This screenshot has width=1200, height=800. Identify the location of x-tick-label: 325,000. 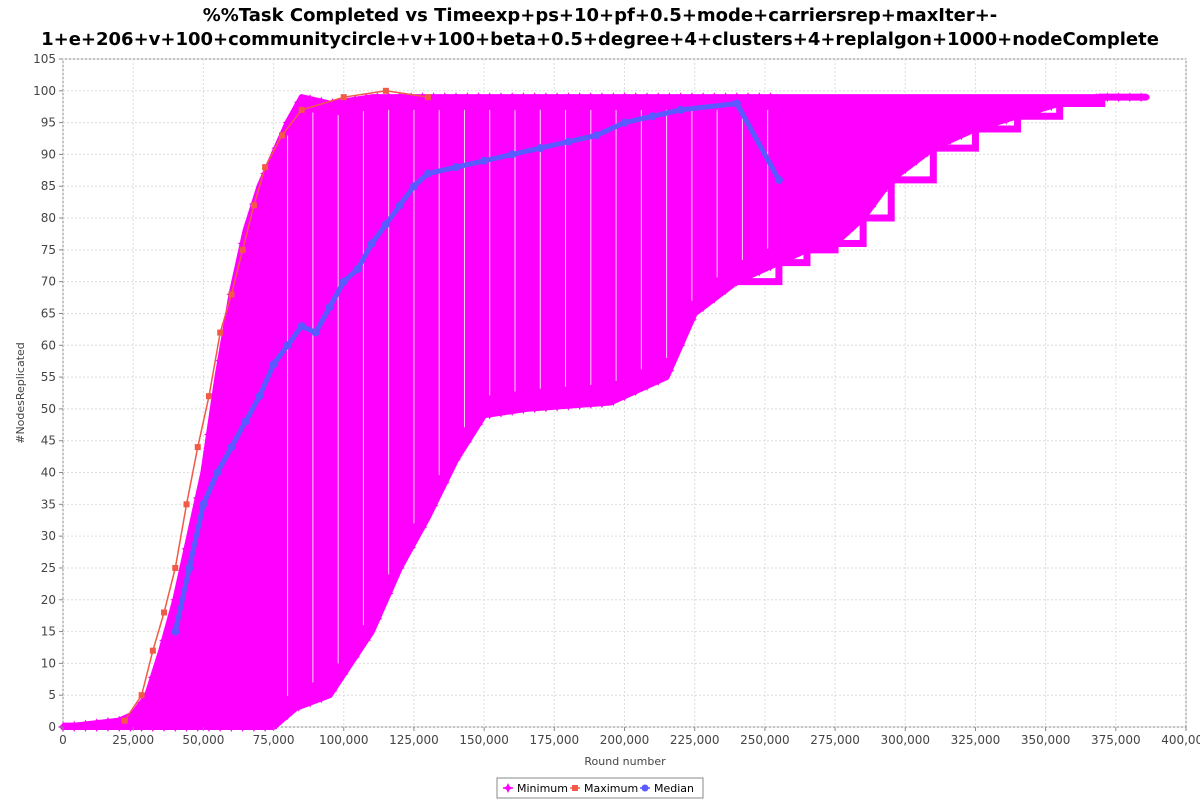
(976, 740).